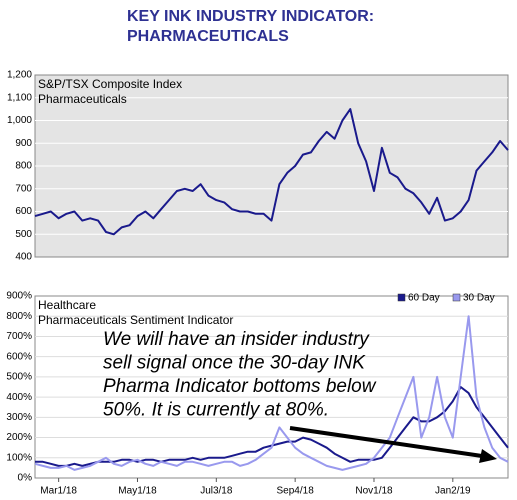 Image resolution: width=517 pixels, height=500 pixels. I want to click on y-tick-label: 500%, so click(19, 377).